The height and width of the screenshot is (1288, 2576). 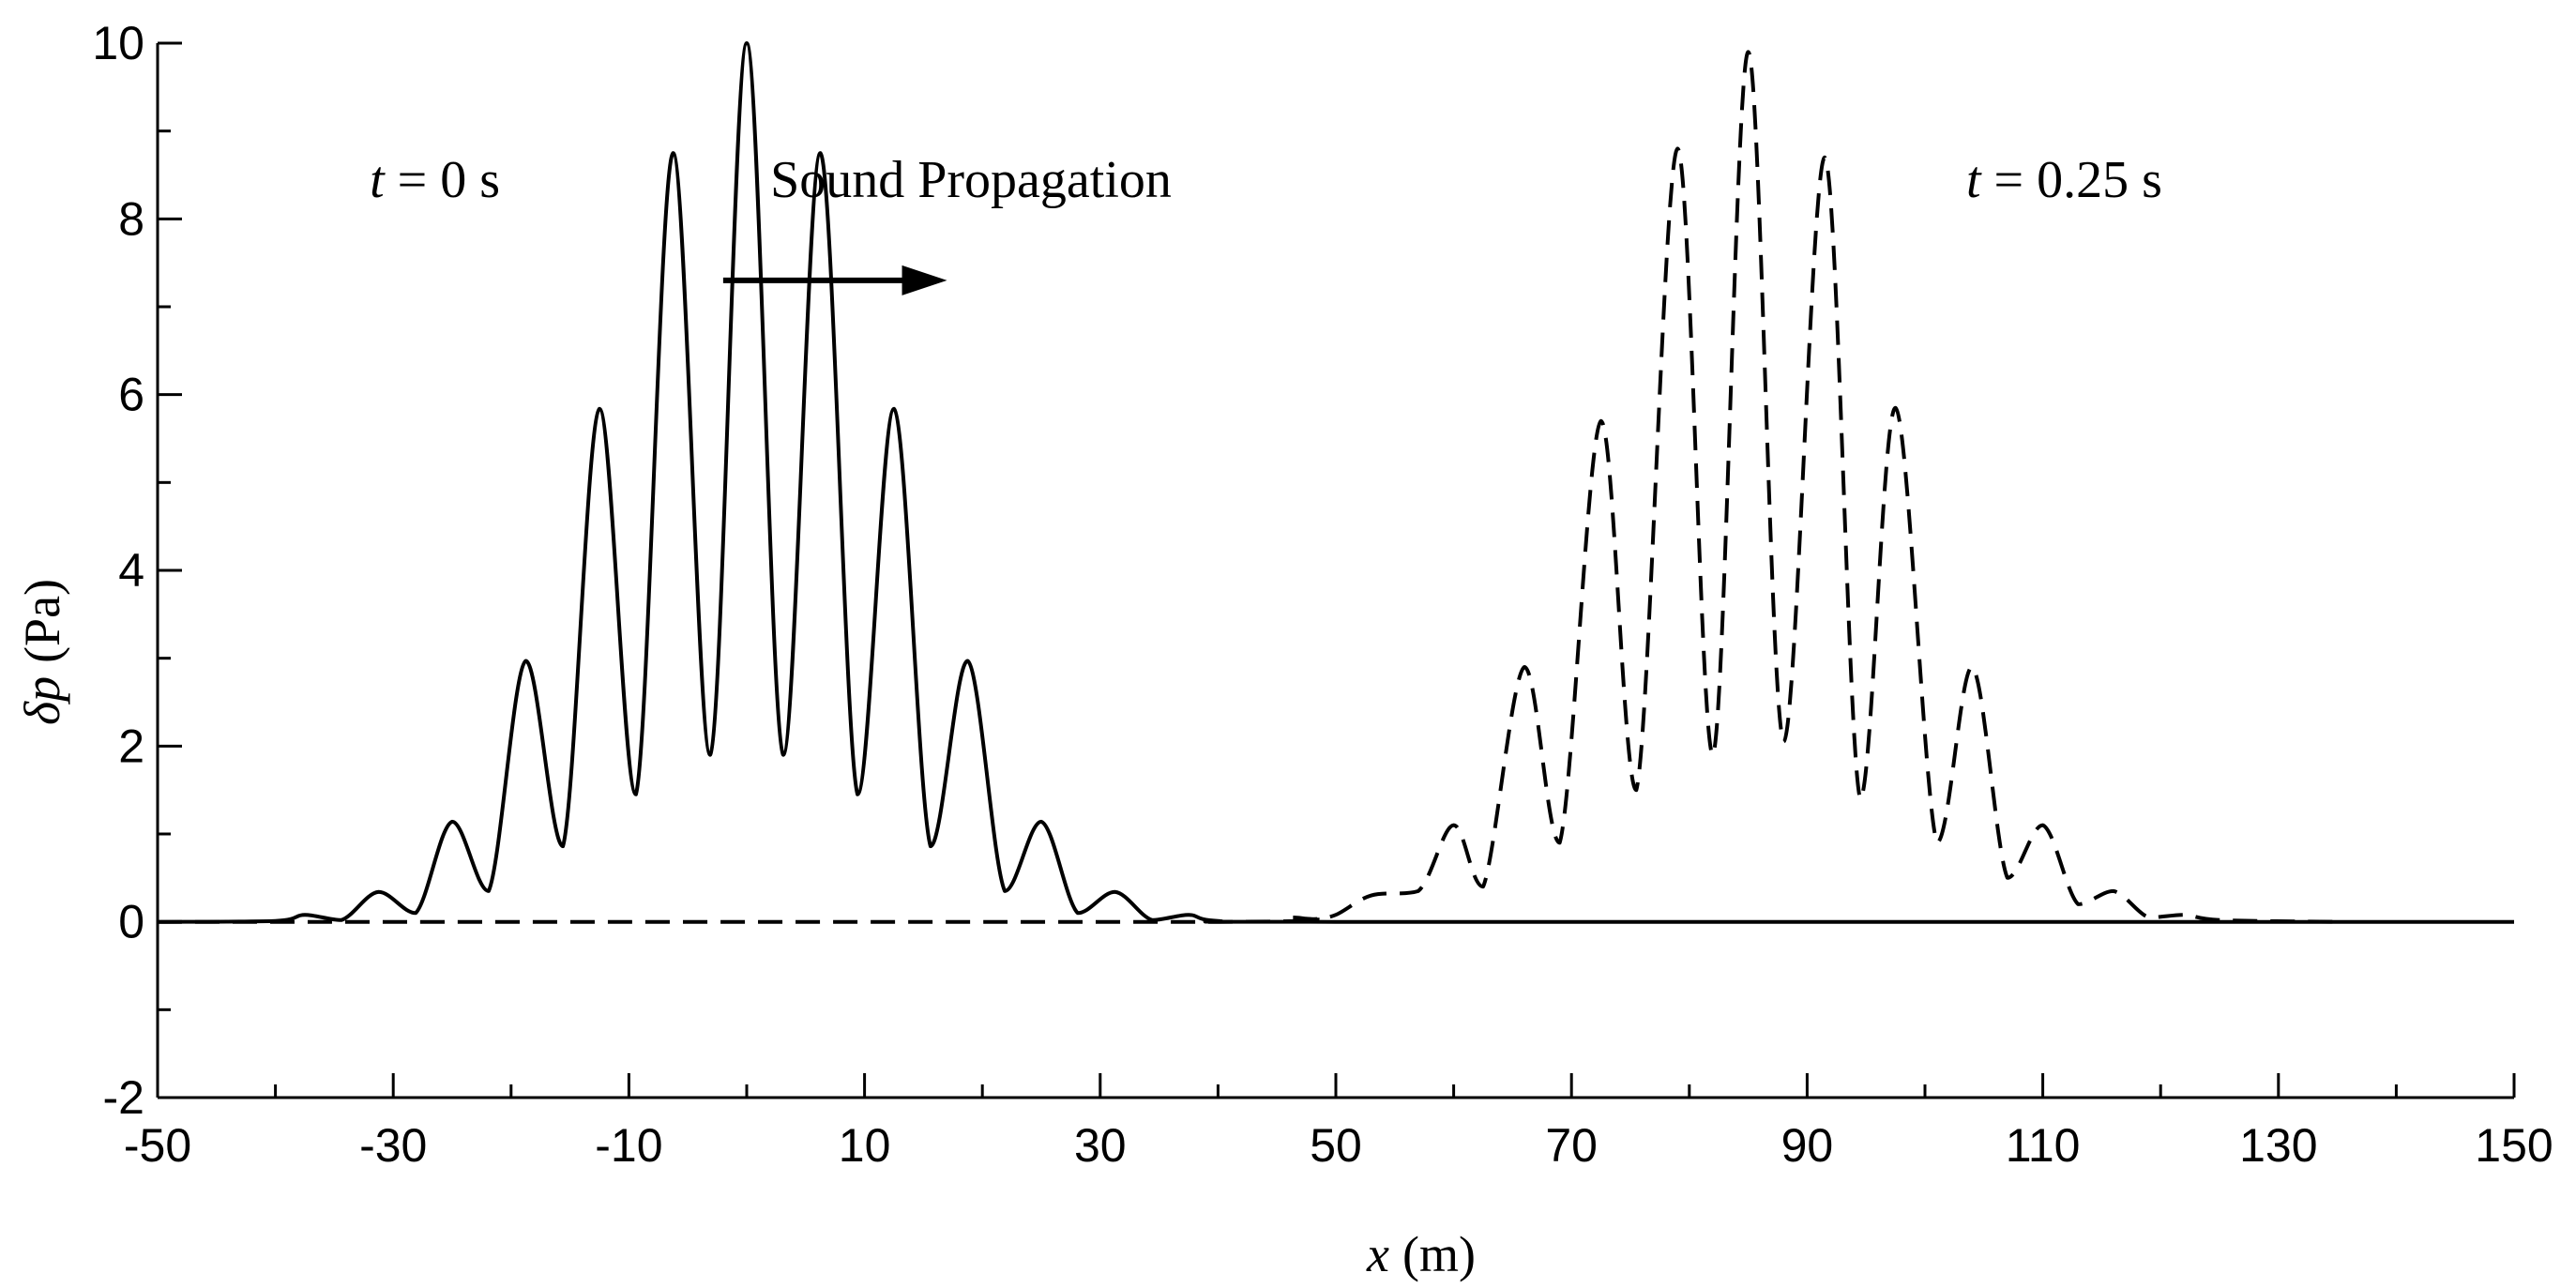 I want to click on x-tick-label: 70, so click(x=1572, y=1145).